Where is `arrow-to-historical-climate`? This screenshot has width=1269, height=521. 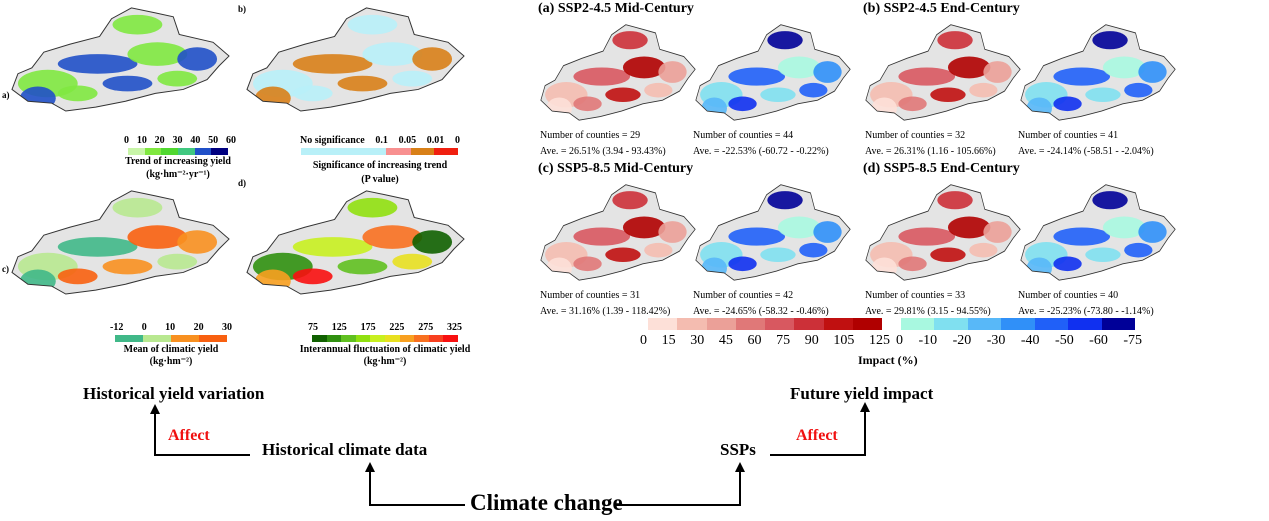
arrow-to-historical-climate is located at coordinates (417, 488).